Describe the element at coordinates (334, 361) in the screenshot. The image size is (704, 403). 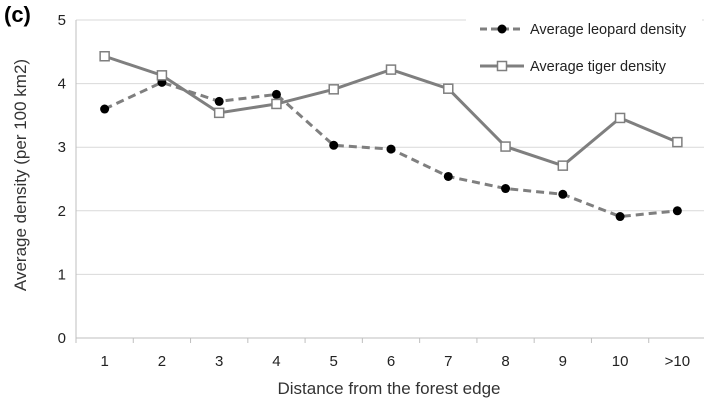
I see `x-tick-label: 5` at that location.